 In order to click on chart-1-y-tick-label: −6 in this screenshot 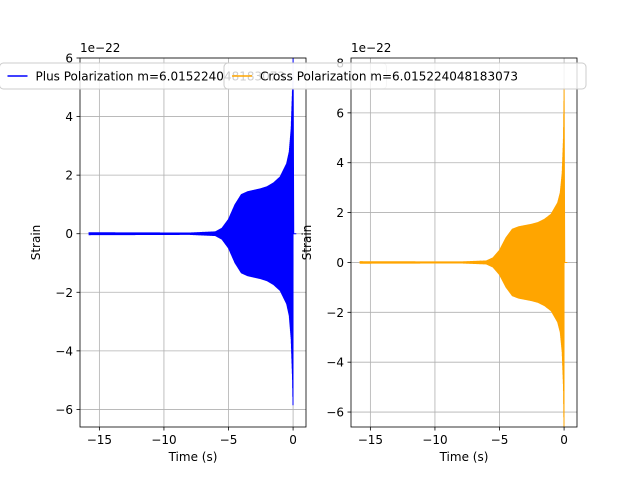, I will do `click(335, 413)`.